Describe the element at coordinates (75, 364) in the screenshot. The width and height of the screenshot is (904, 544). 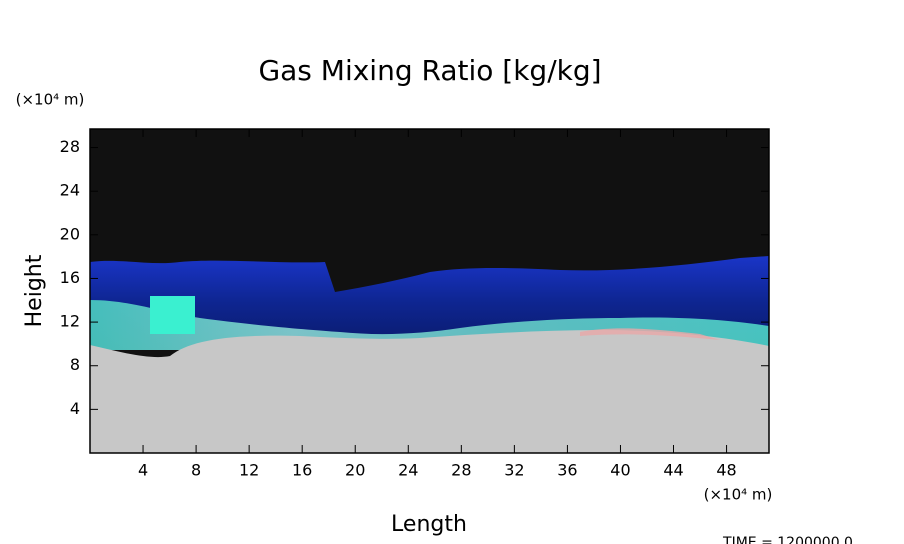
I see `y-tick-label: 8` at that location.